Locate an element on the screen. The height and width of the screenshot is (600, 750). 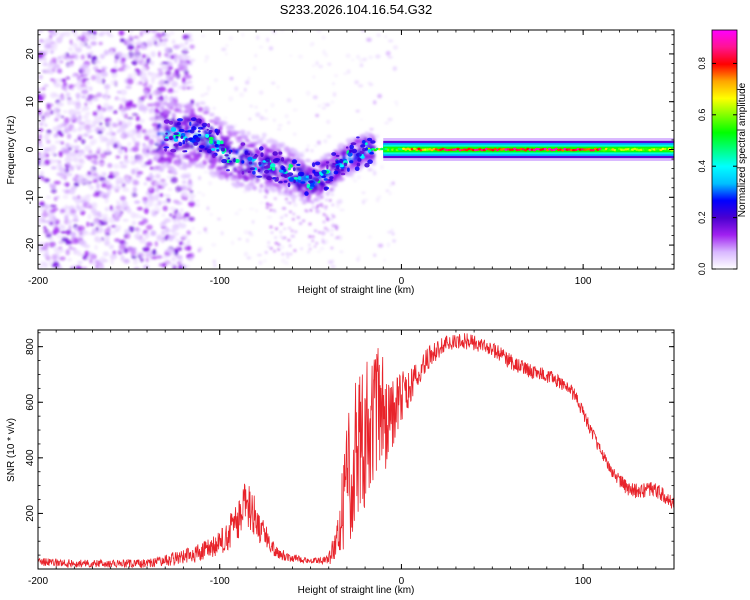
colorbar-tick-label: 0.6 is located at coordinates (702, 115).